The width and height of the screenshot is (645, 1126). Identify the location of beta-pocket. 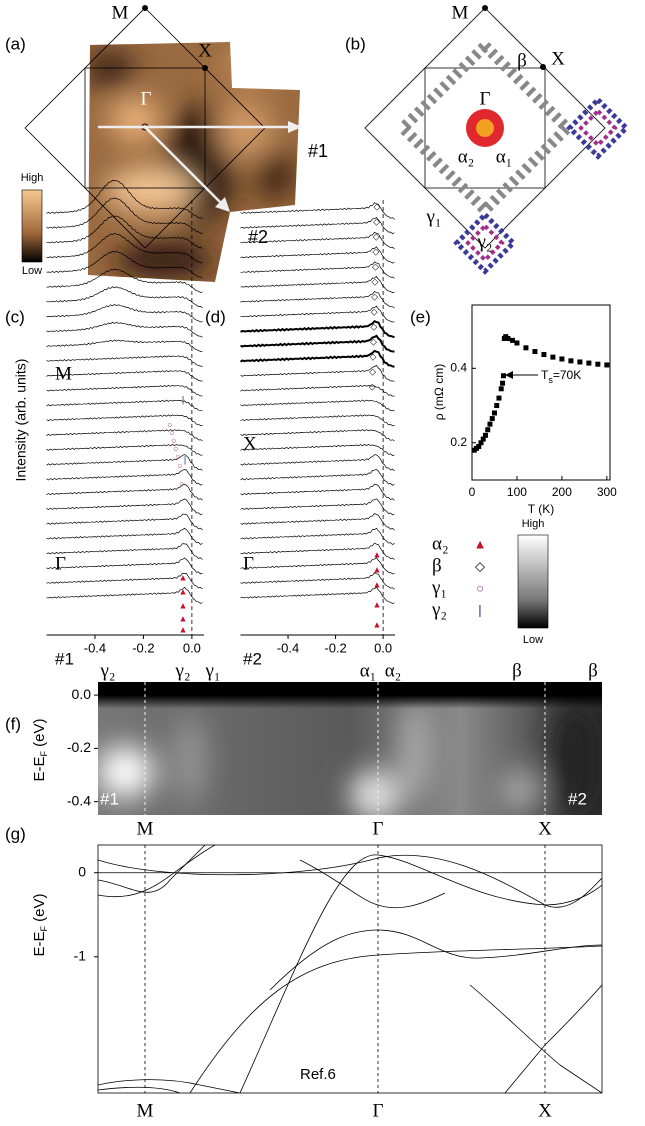
(485, 128).